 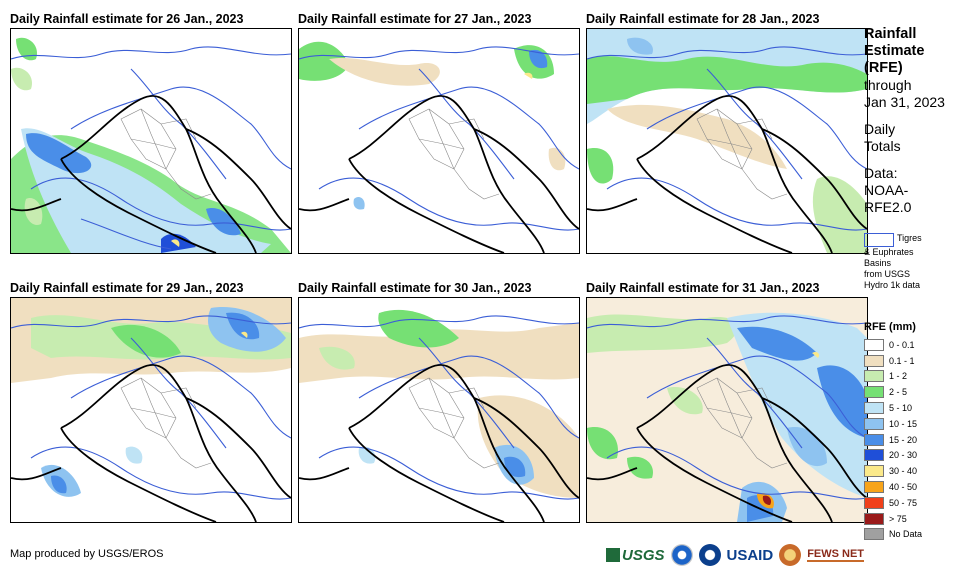 I want to click on legend-item: 20 - 30, so click(x=893, y=456).